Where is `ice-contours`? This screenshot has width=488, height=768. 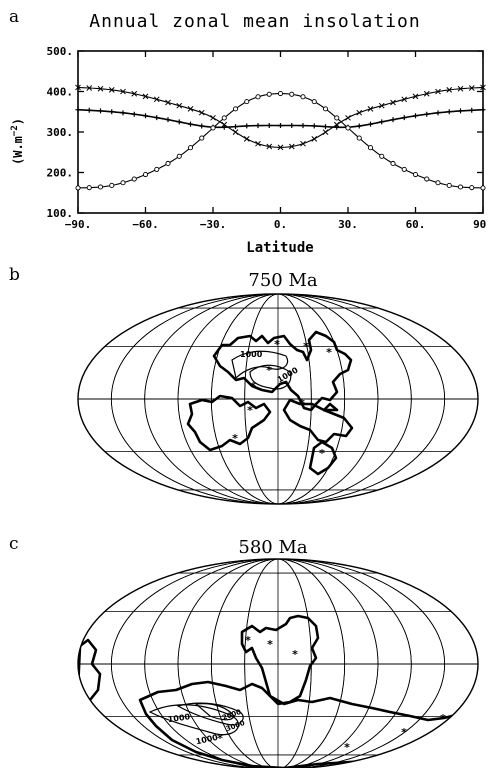
ice-contours is located at coordinates (261, 370).